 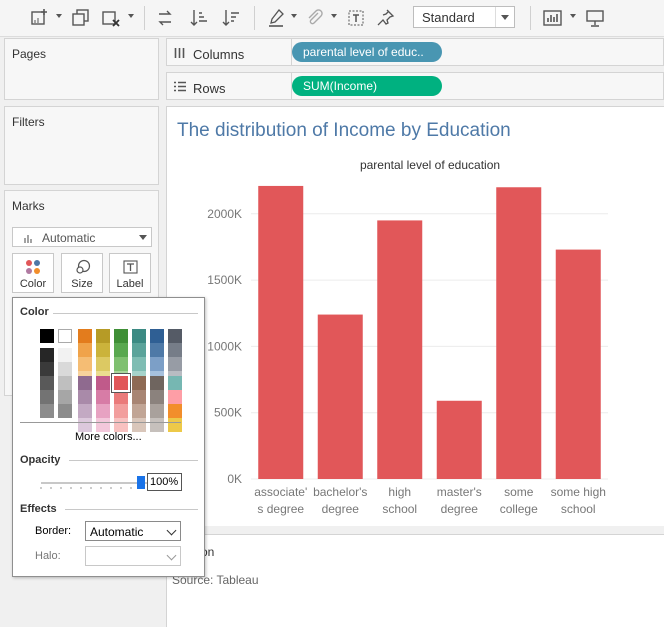 I want to click on text-label-icon, so click(x=356, y=18).